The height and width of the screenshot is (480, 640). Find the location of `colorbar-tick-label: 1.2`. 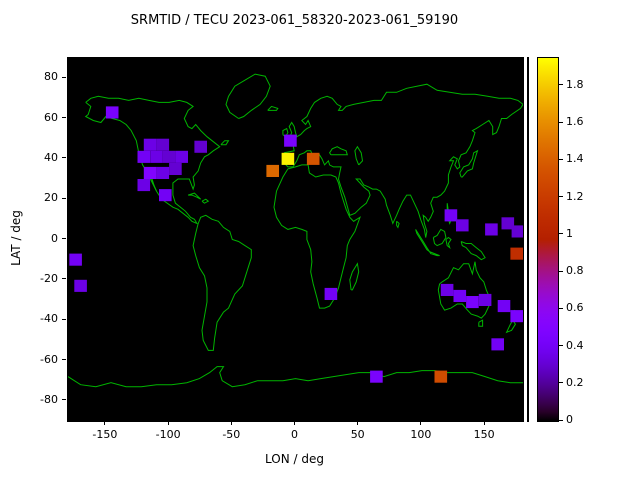

colorbar-tick-label: 1.2 is located at coordinates (575, 196).